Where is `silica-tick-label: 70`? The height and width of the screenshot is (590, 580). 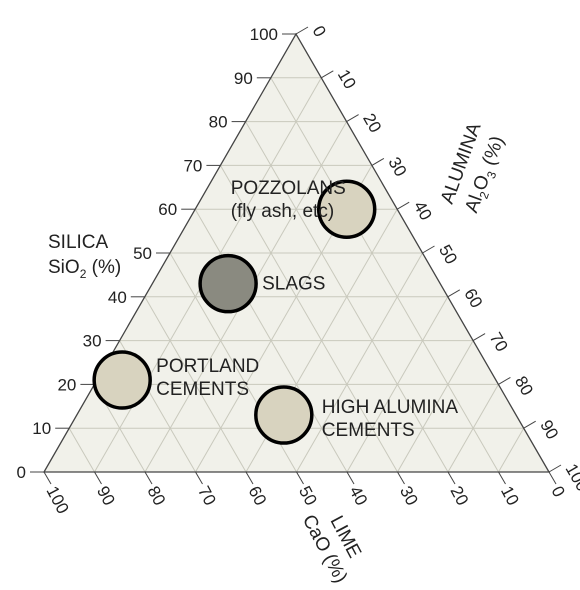
silica-tick-label: 70 is located at coordinates (192, 165).